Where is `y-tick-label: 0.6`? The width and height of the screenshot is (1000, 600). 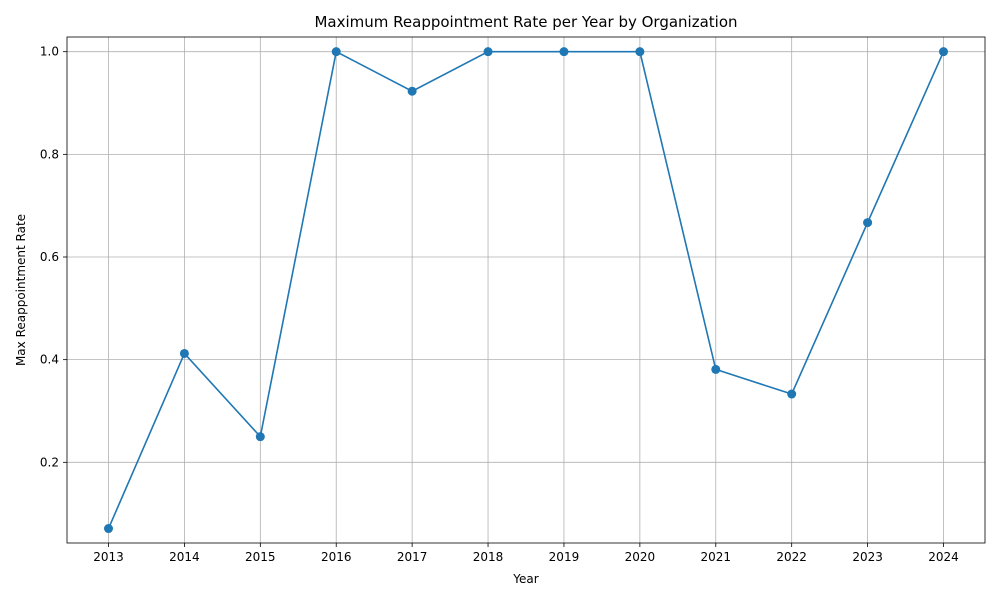
y-tick-label: 0.6 is located at coordinates (49, 257).